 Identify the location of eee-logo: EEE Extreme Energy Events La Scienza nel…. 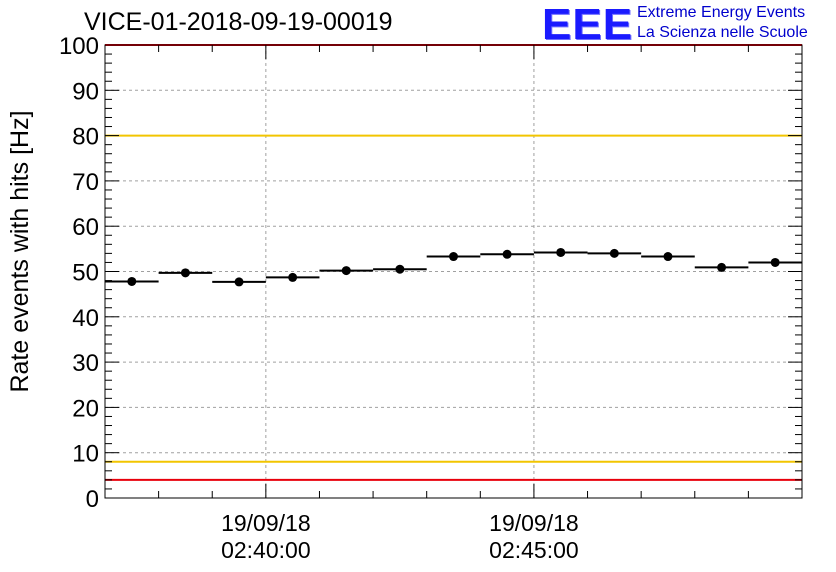
(687, 24).